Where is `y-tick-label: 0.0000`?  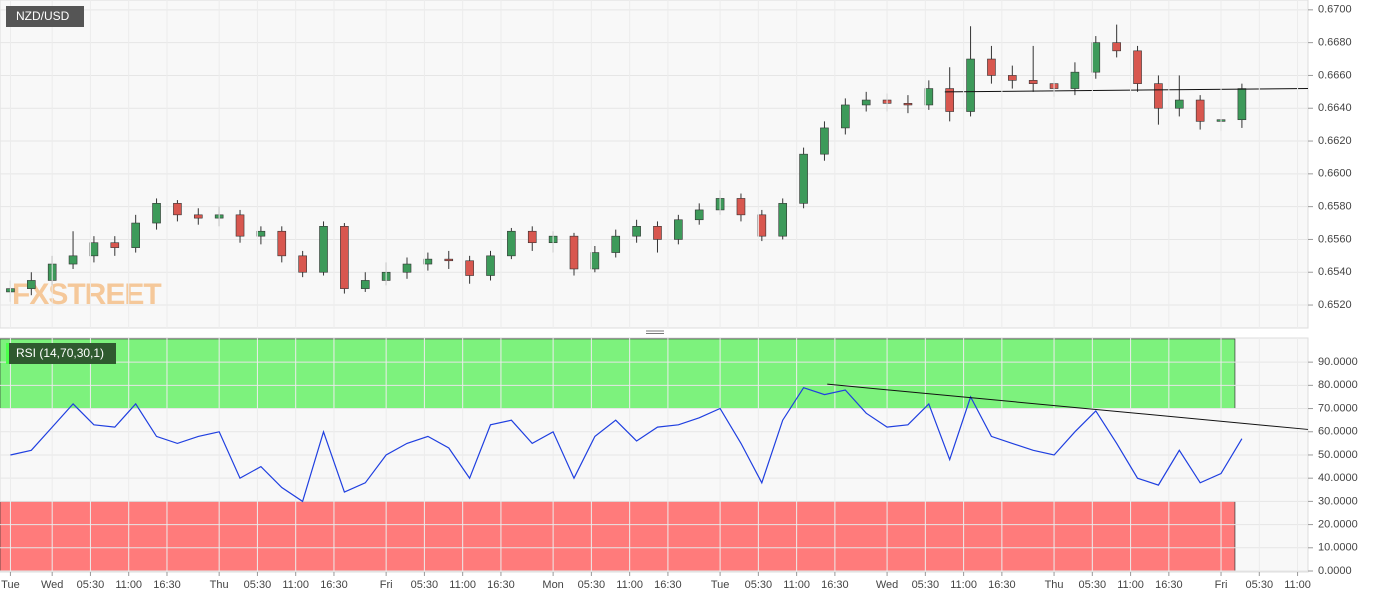
y-tick-label: 0.0000 is located at coordinates (1335, 571).